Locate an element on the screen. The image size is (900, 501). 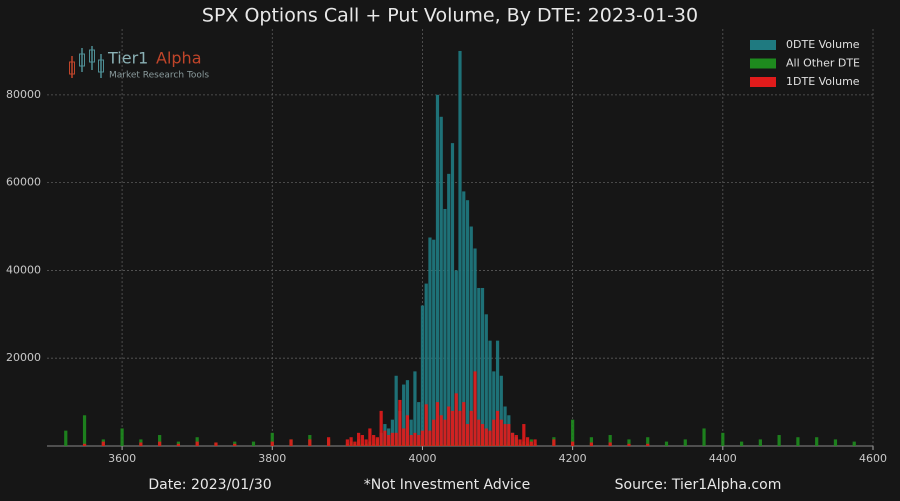
legend-label: All Other DTE is located at coordinates (823, 63).